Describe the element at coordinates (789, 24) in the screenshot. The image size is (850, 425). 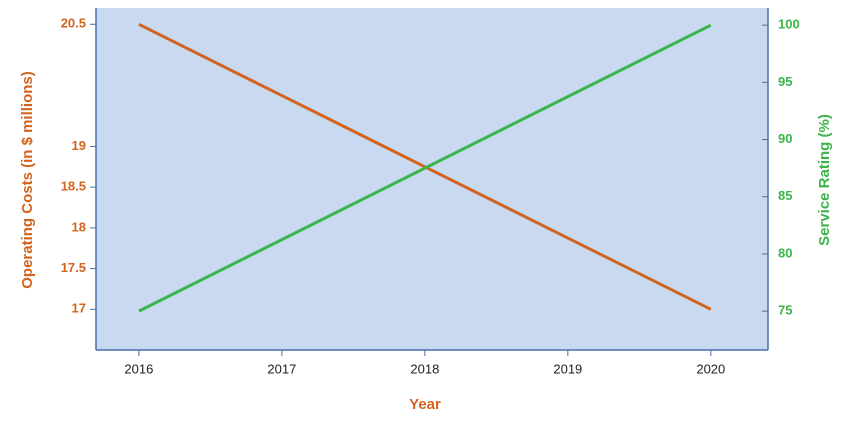
I see `y2-tick-label: 100` at that location.